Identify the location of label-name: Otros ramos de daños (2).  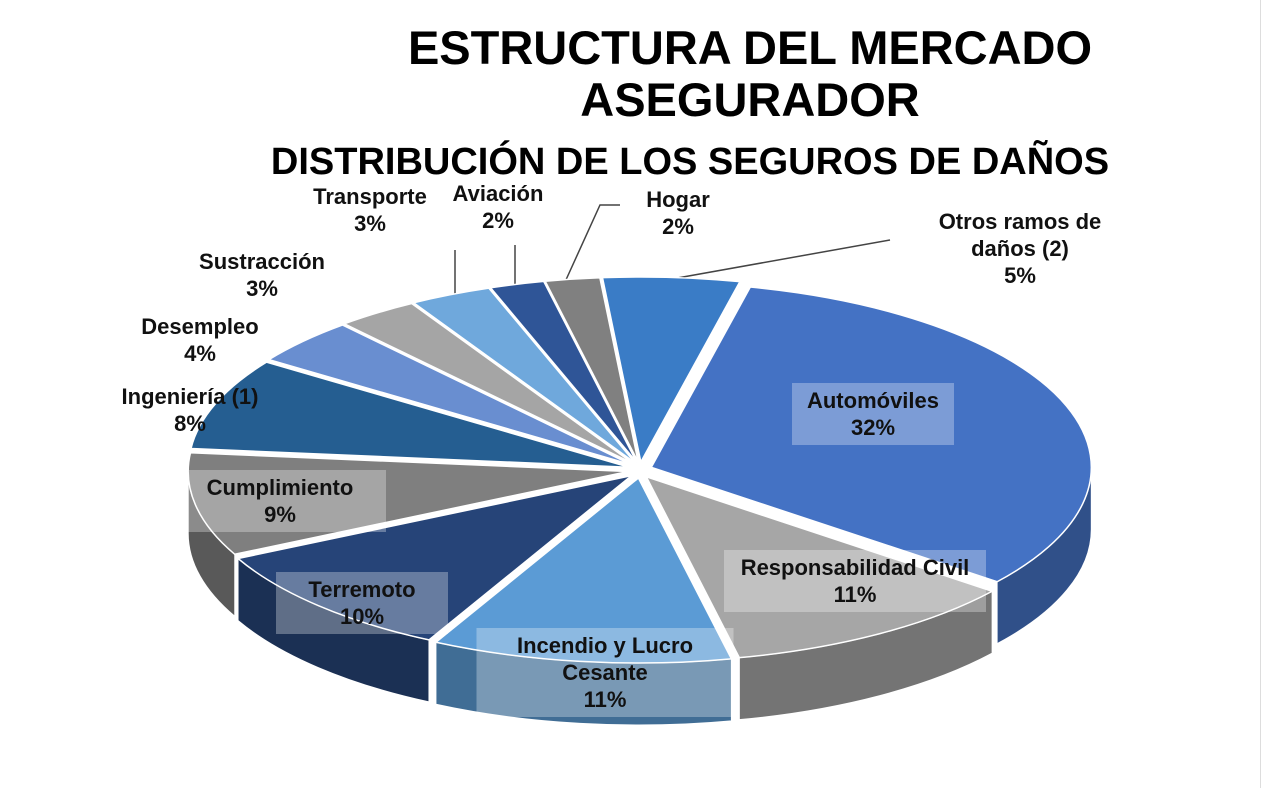
(1020, 235).